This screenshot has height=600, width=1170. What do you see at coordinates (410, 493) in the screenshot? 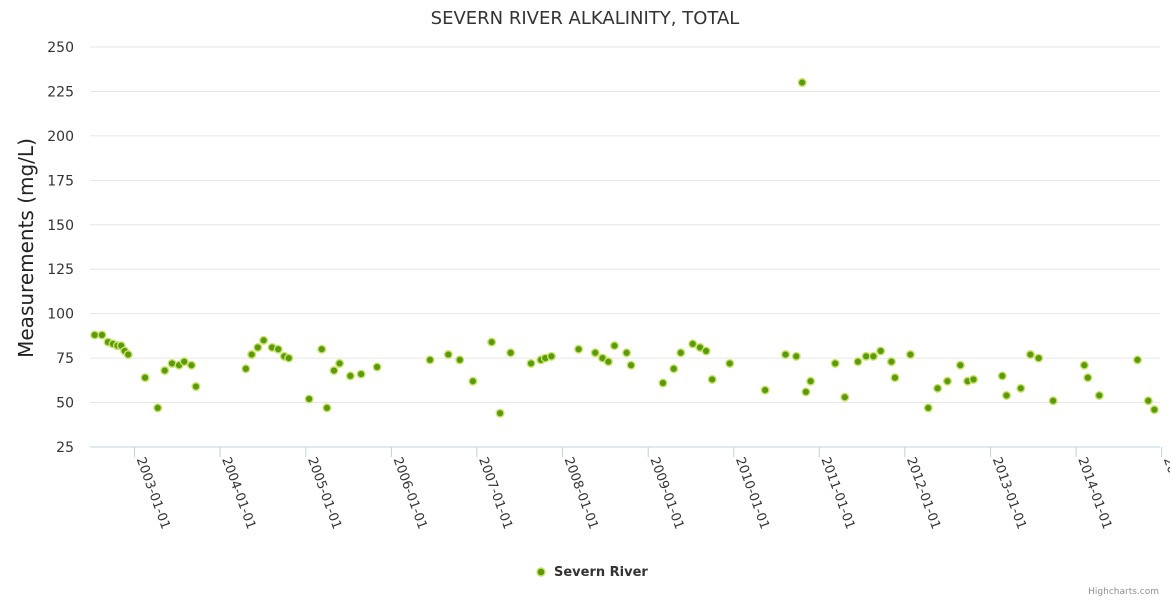
I see `x-tick-label: 2006-01-01` at bounding box center [410, 493].